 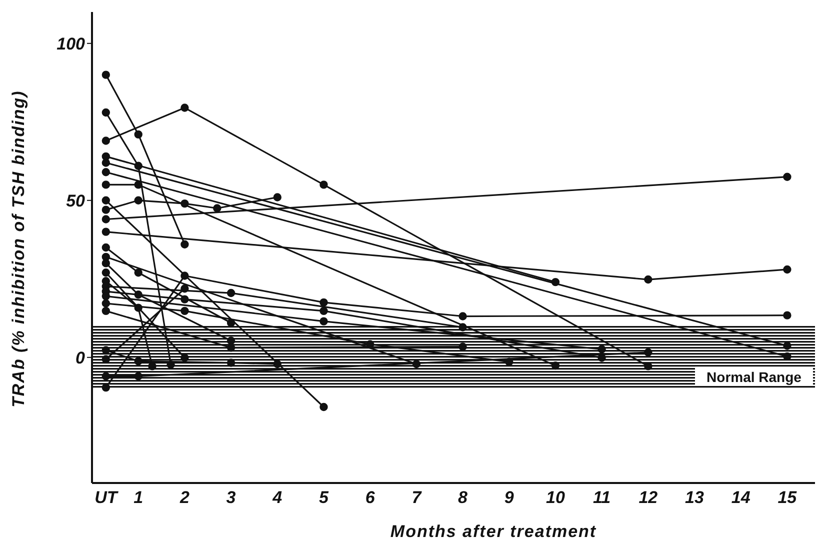 What do you see at coordinates (231, 498) in the screenshot?
I see `x-tick-label: 3` at bounding box center [231, 498].